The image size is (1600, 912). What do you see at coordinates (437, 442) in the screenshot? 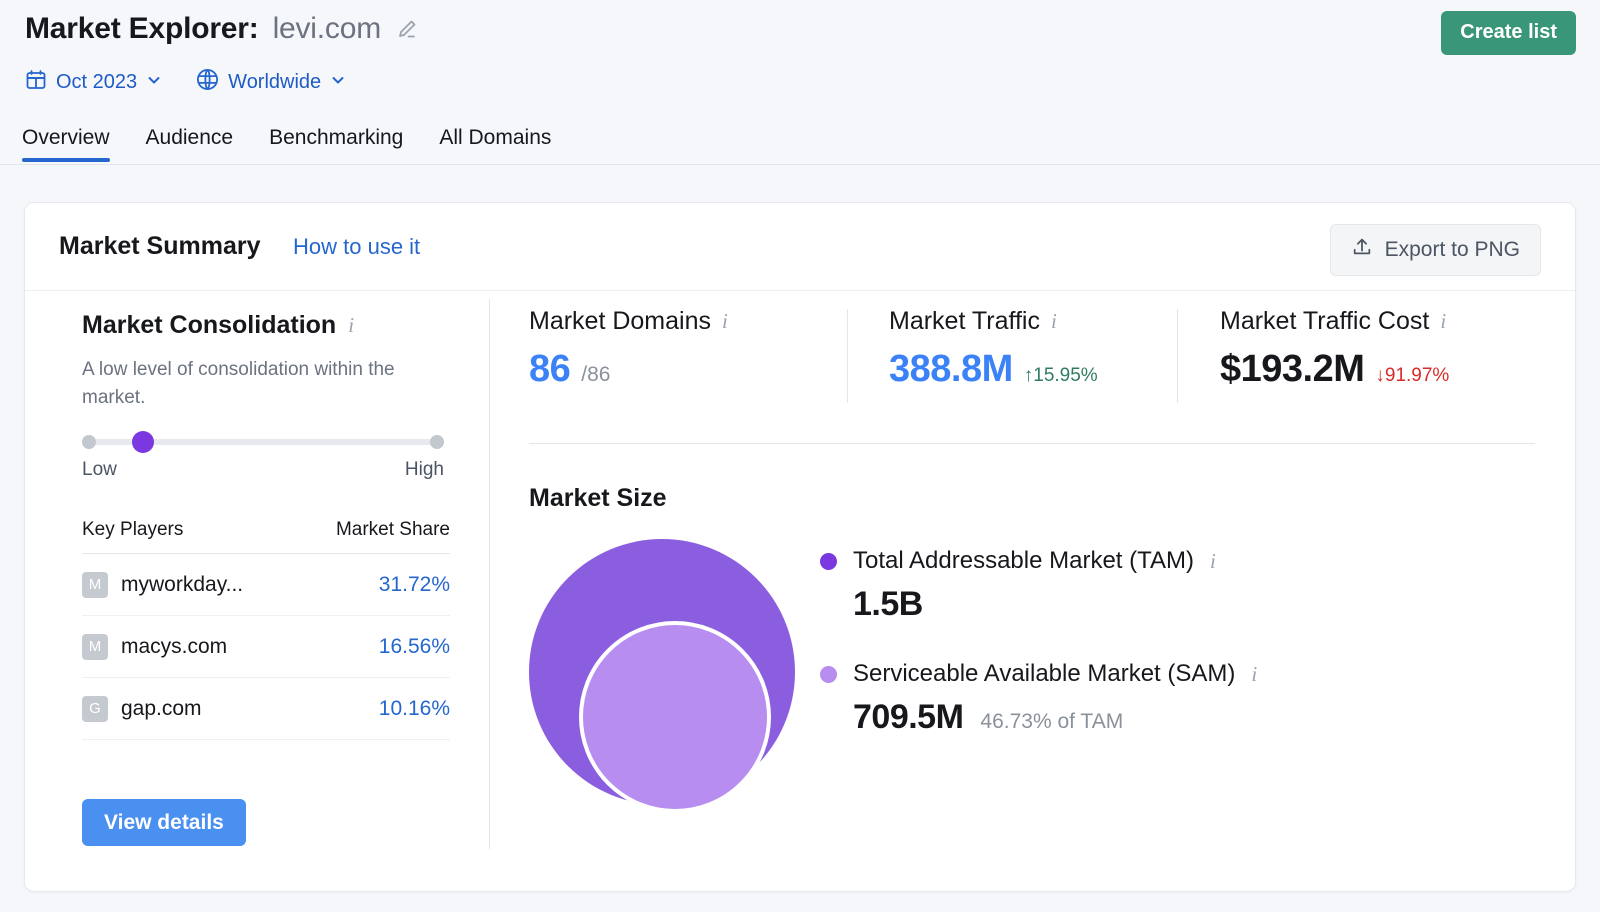
I see `slider-end-high` at bounding box center [437, 442].